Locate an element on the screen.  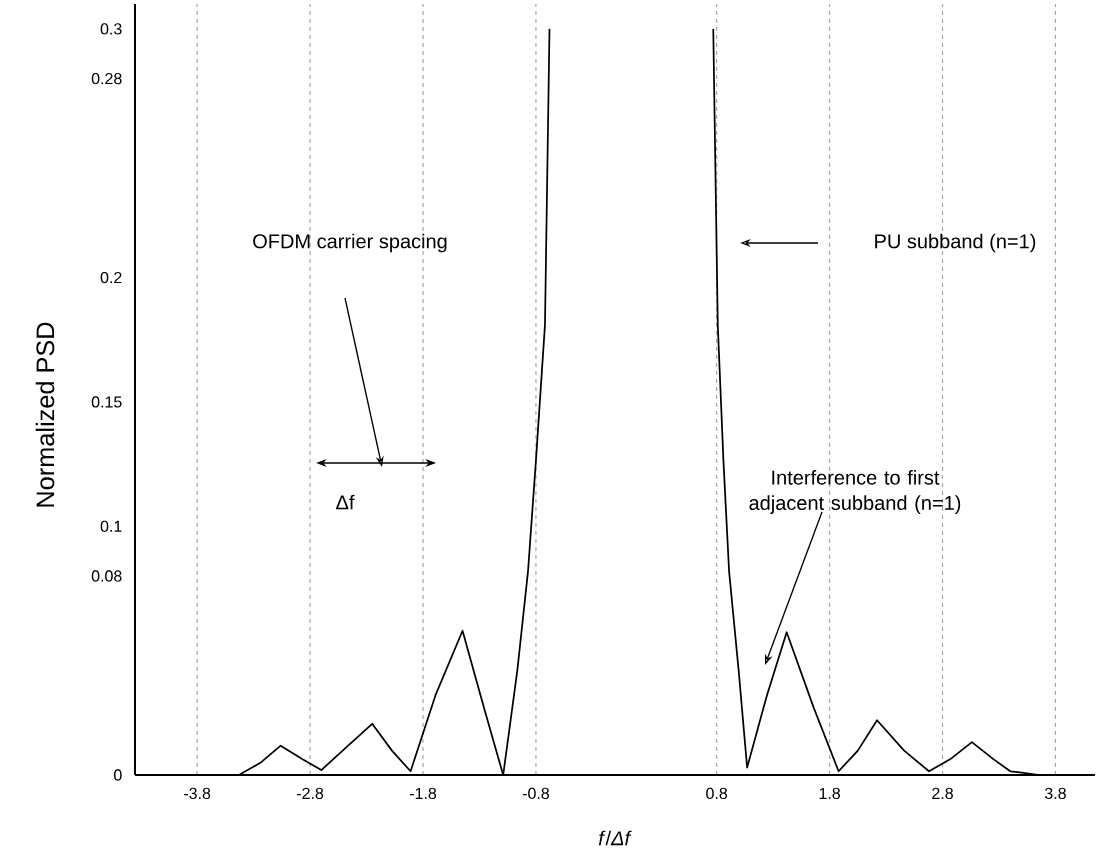
annotation: PU subband (n=1) is located at coordinates (955, 243).